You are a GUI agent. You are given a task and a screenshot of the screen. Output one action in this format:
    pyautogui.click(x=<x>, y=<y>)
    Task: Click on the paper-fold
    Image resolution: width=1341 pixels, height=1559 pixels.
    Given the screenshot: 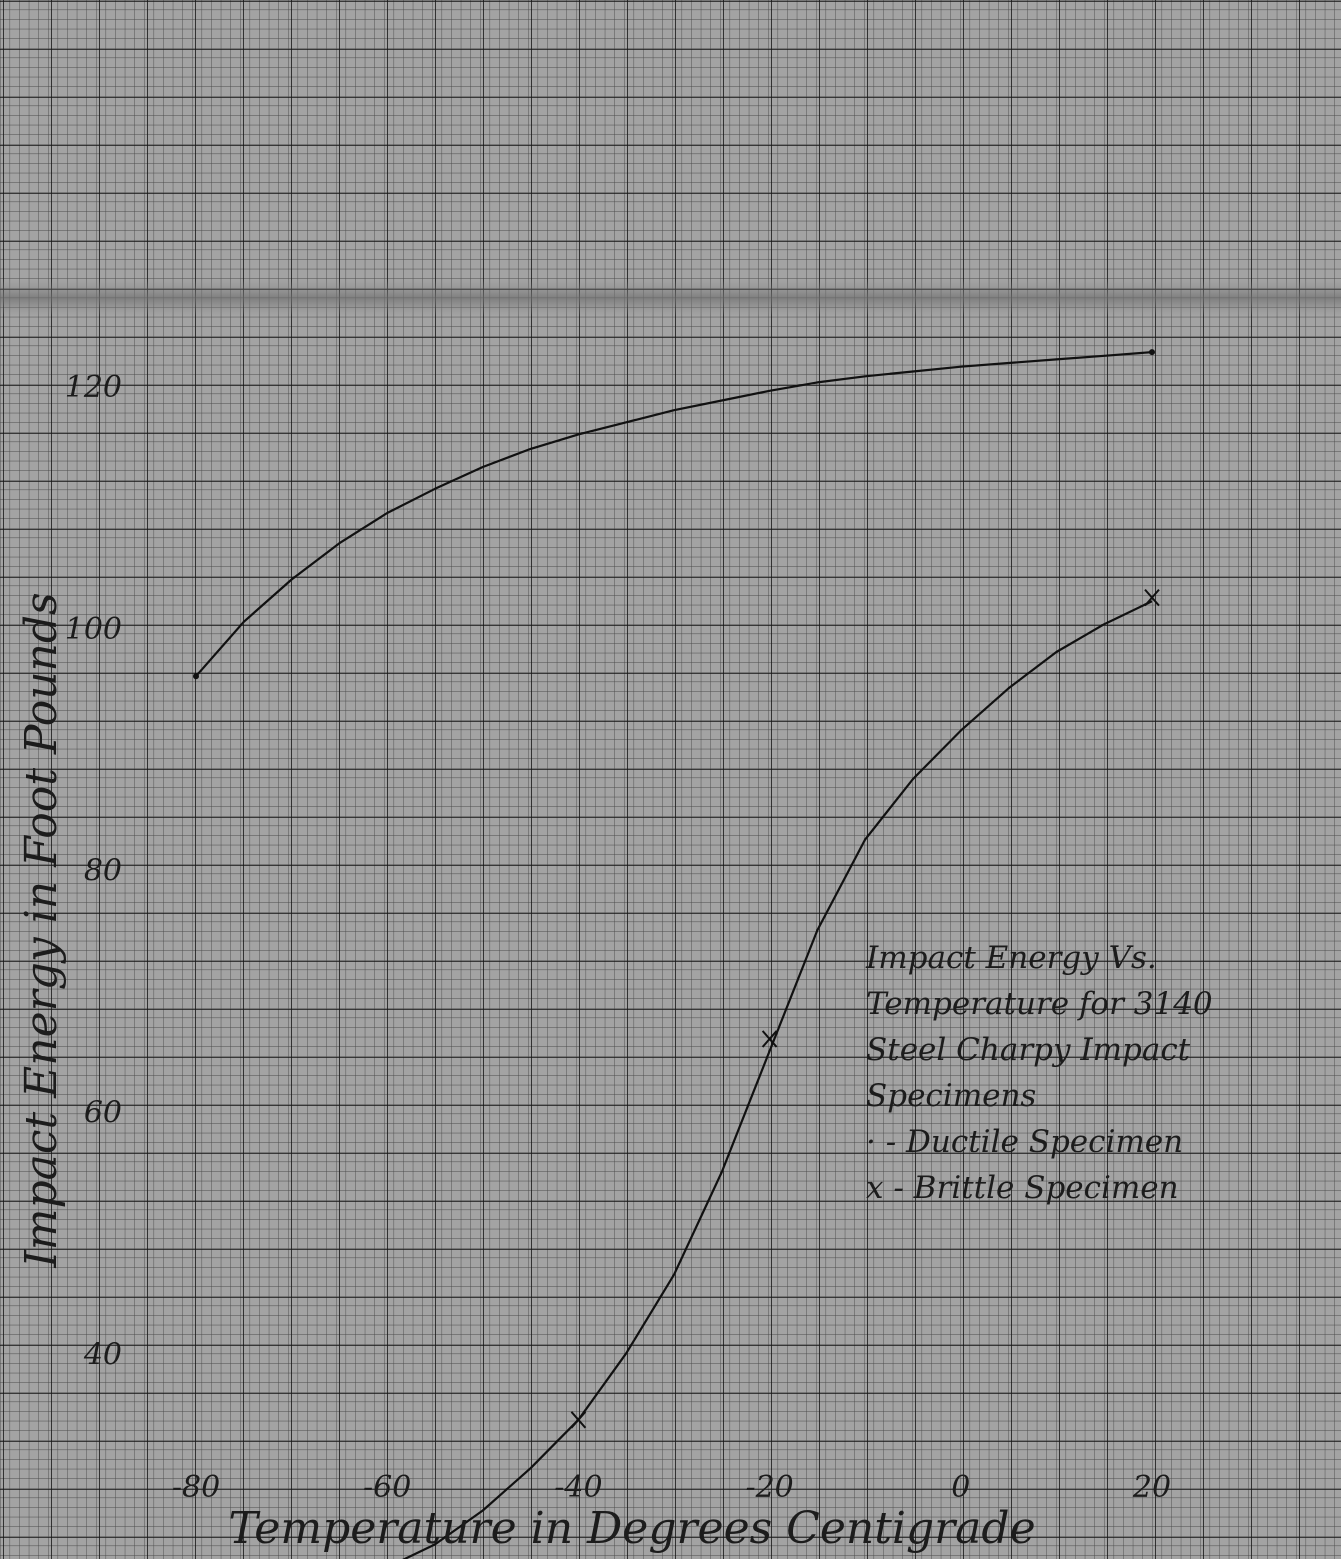 What is the action you would take?
    pyautogui.click(x=670, y=298)
    